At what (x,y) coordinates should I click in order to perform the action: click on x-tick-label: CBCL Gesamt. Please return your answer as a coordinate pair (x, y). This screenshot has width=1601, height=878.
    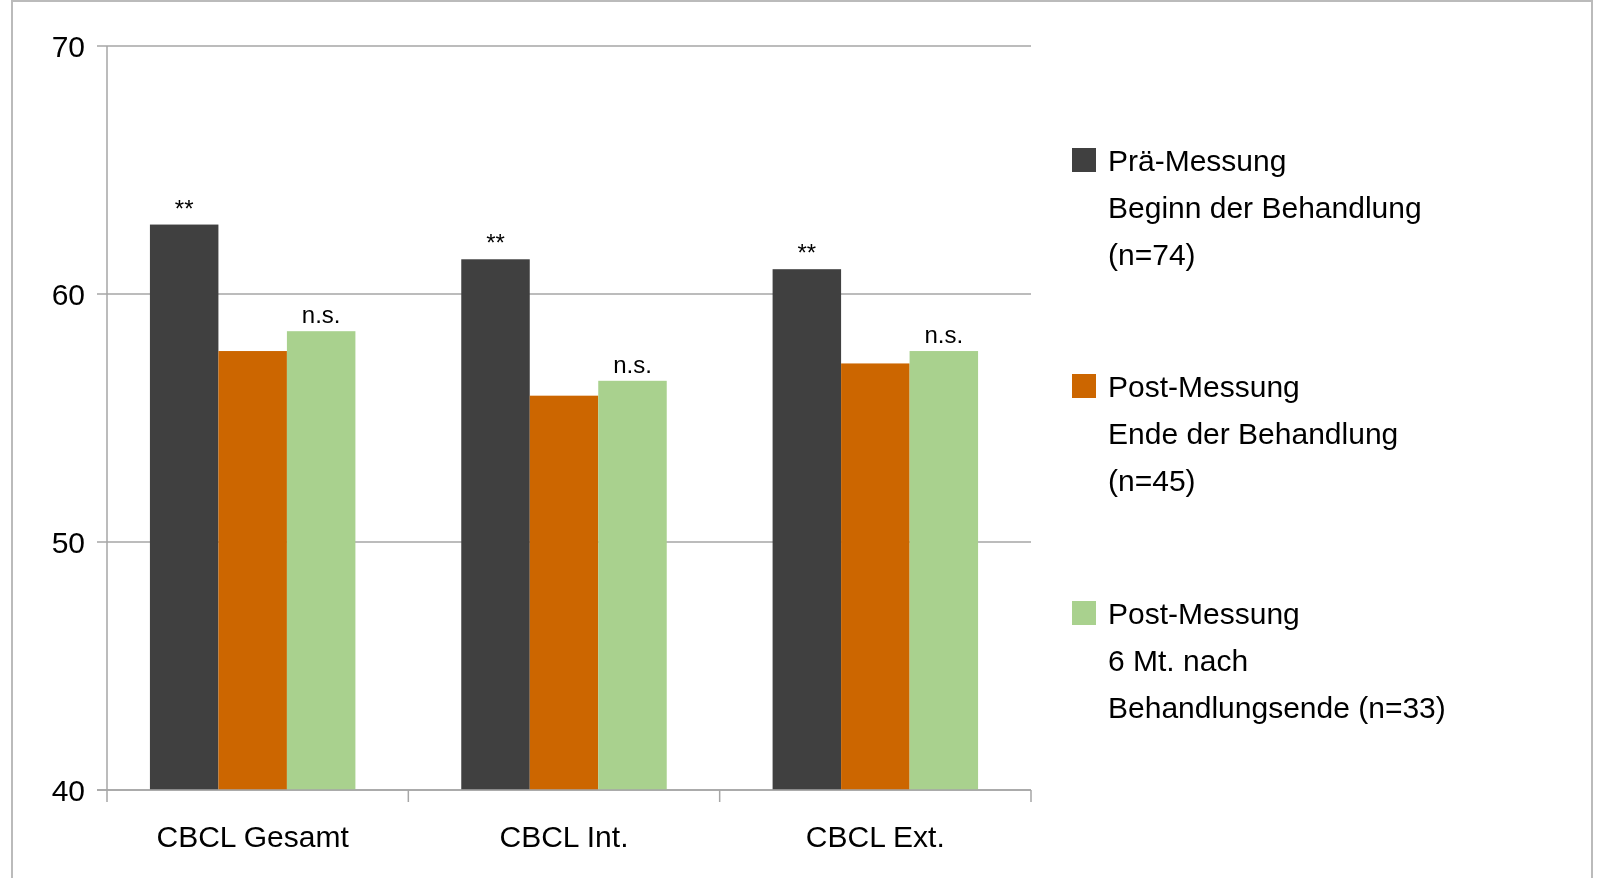
    Looking at the image, I should click on (253, 836).